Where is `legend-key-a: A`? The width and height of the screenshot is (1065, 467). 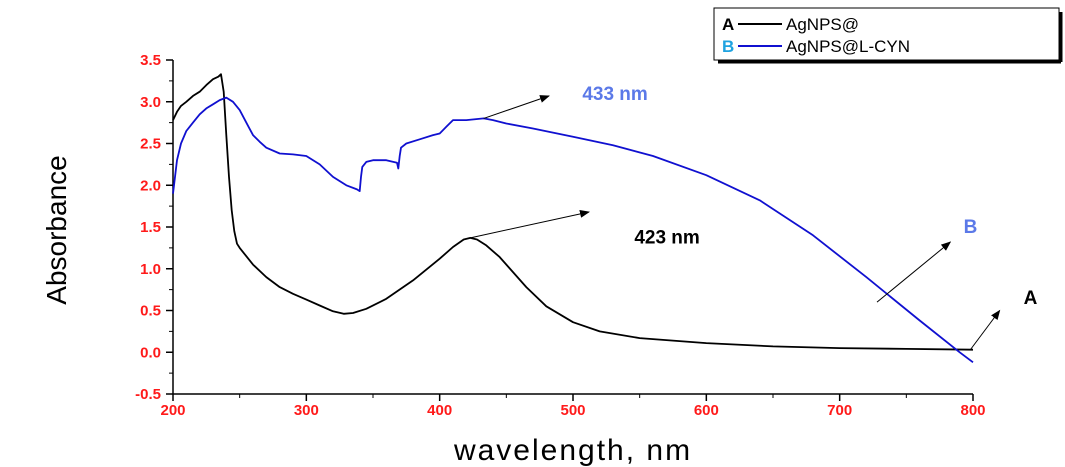 legend-key-a: A is located at coordinates (728, 24).